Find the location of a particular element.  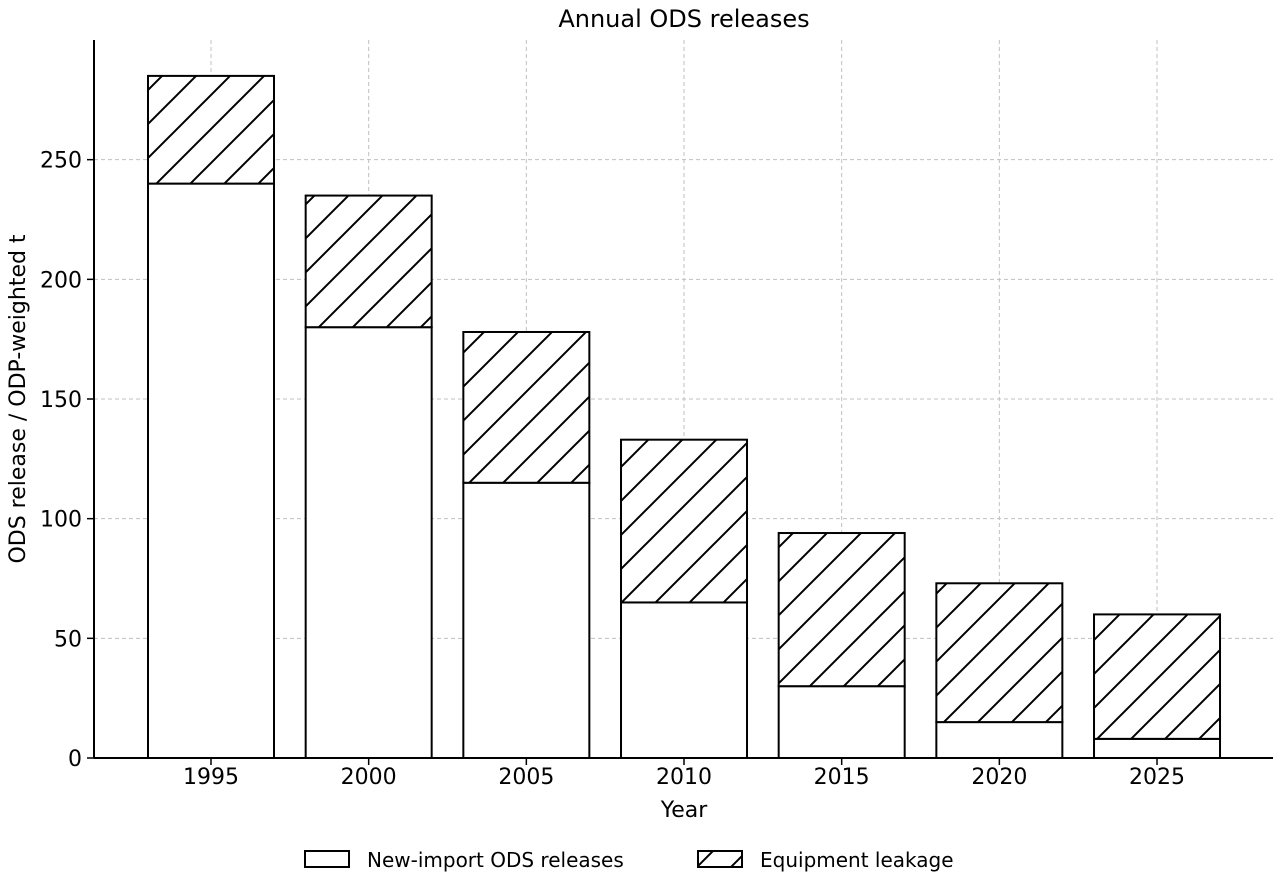

x-axis-label: Year is located at coordinates (684, 810).